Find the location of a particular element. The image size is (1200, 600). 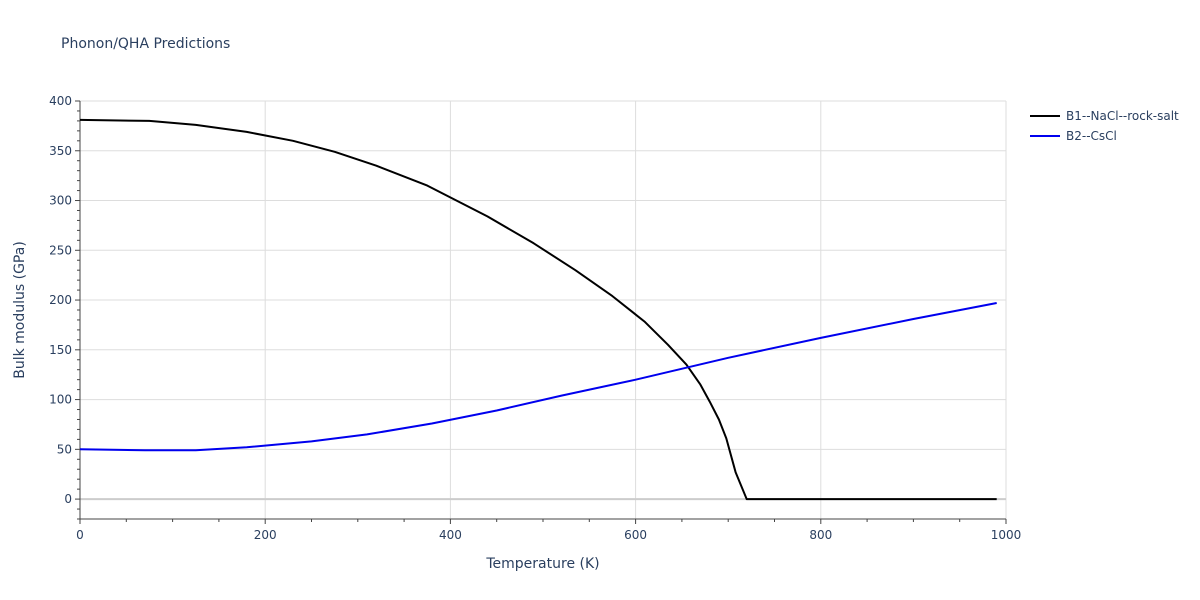

x-tick-label: 800 is located at coordinates (820, 535).